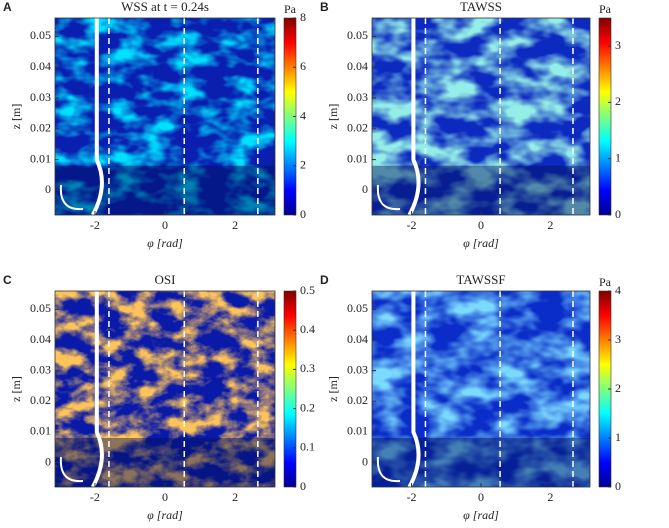 The height and width of the screenshot is (528, 669). Describe the element at coordinates (303, 66) in the screenshot. I see `colorbar-tick-label: 6` at that location.